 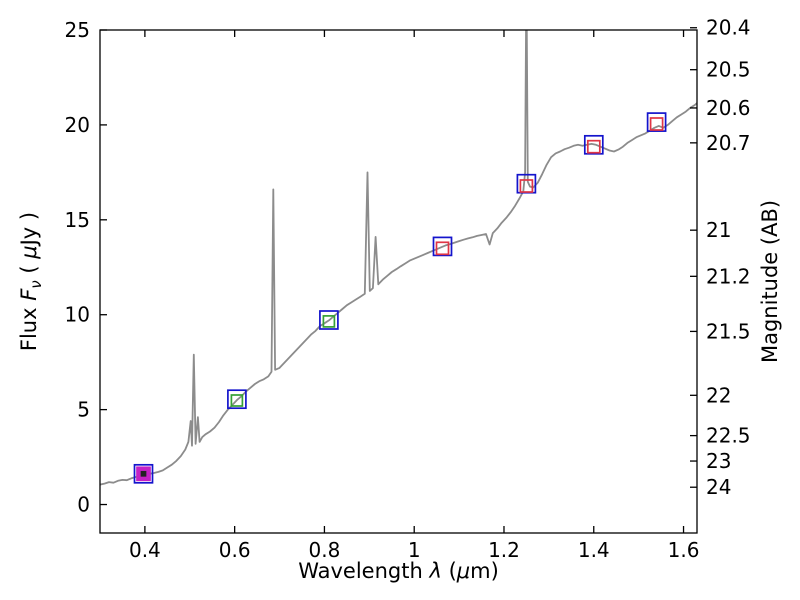 What do you see at coordinates (728, 436) in the screenshot?
I see `svg-text: 22.5` at bounding box center [728, 436].